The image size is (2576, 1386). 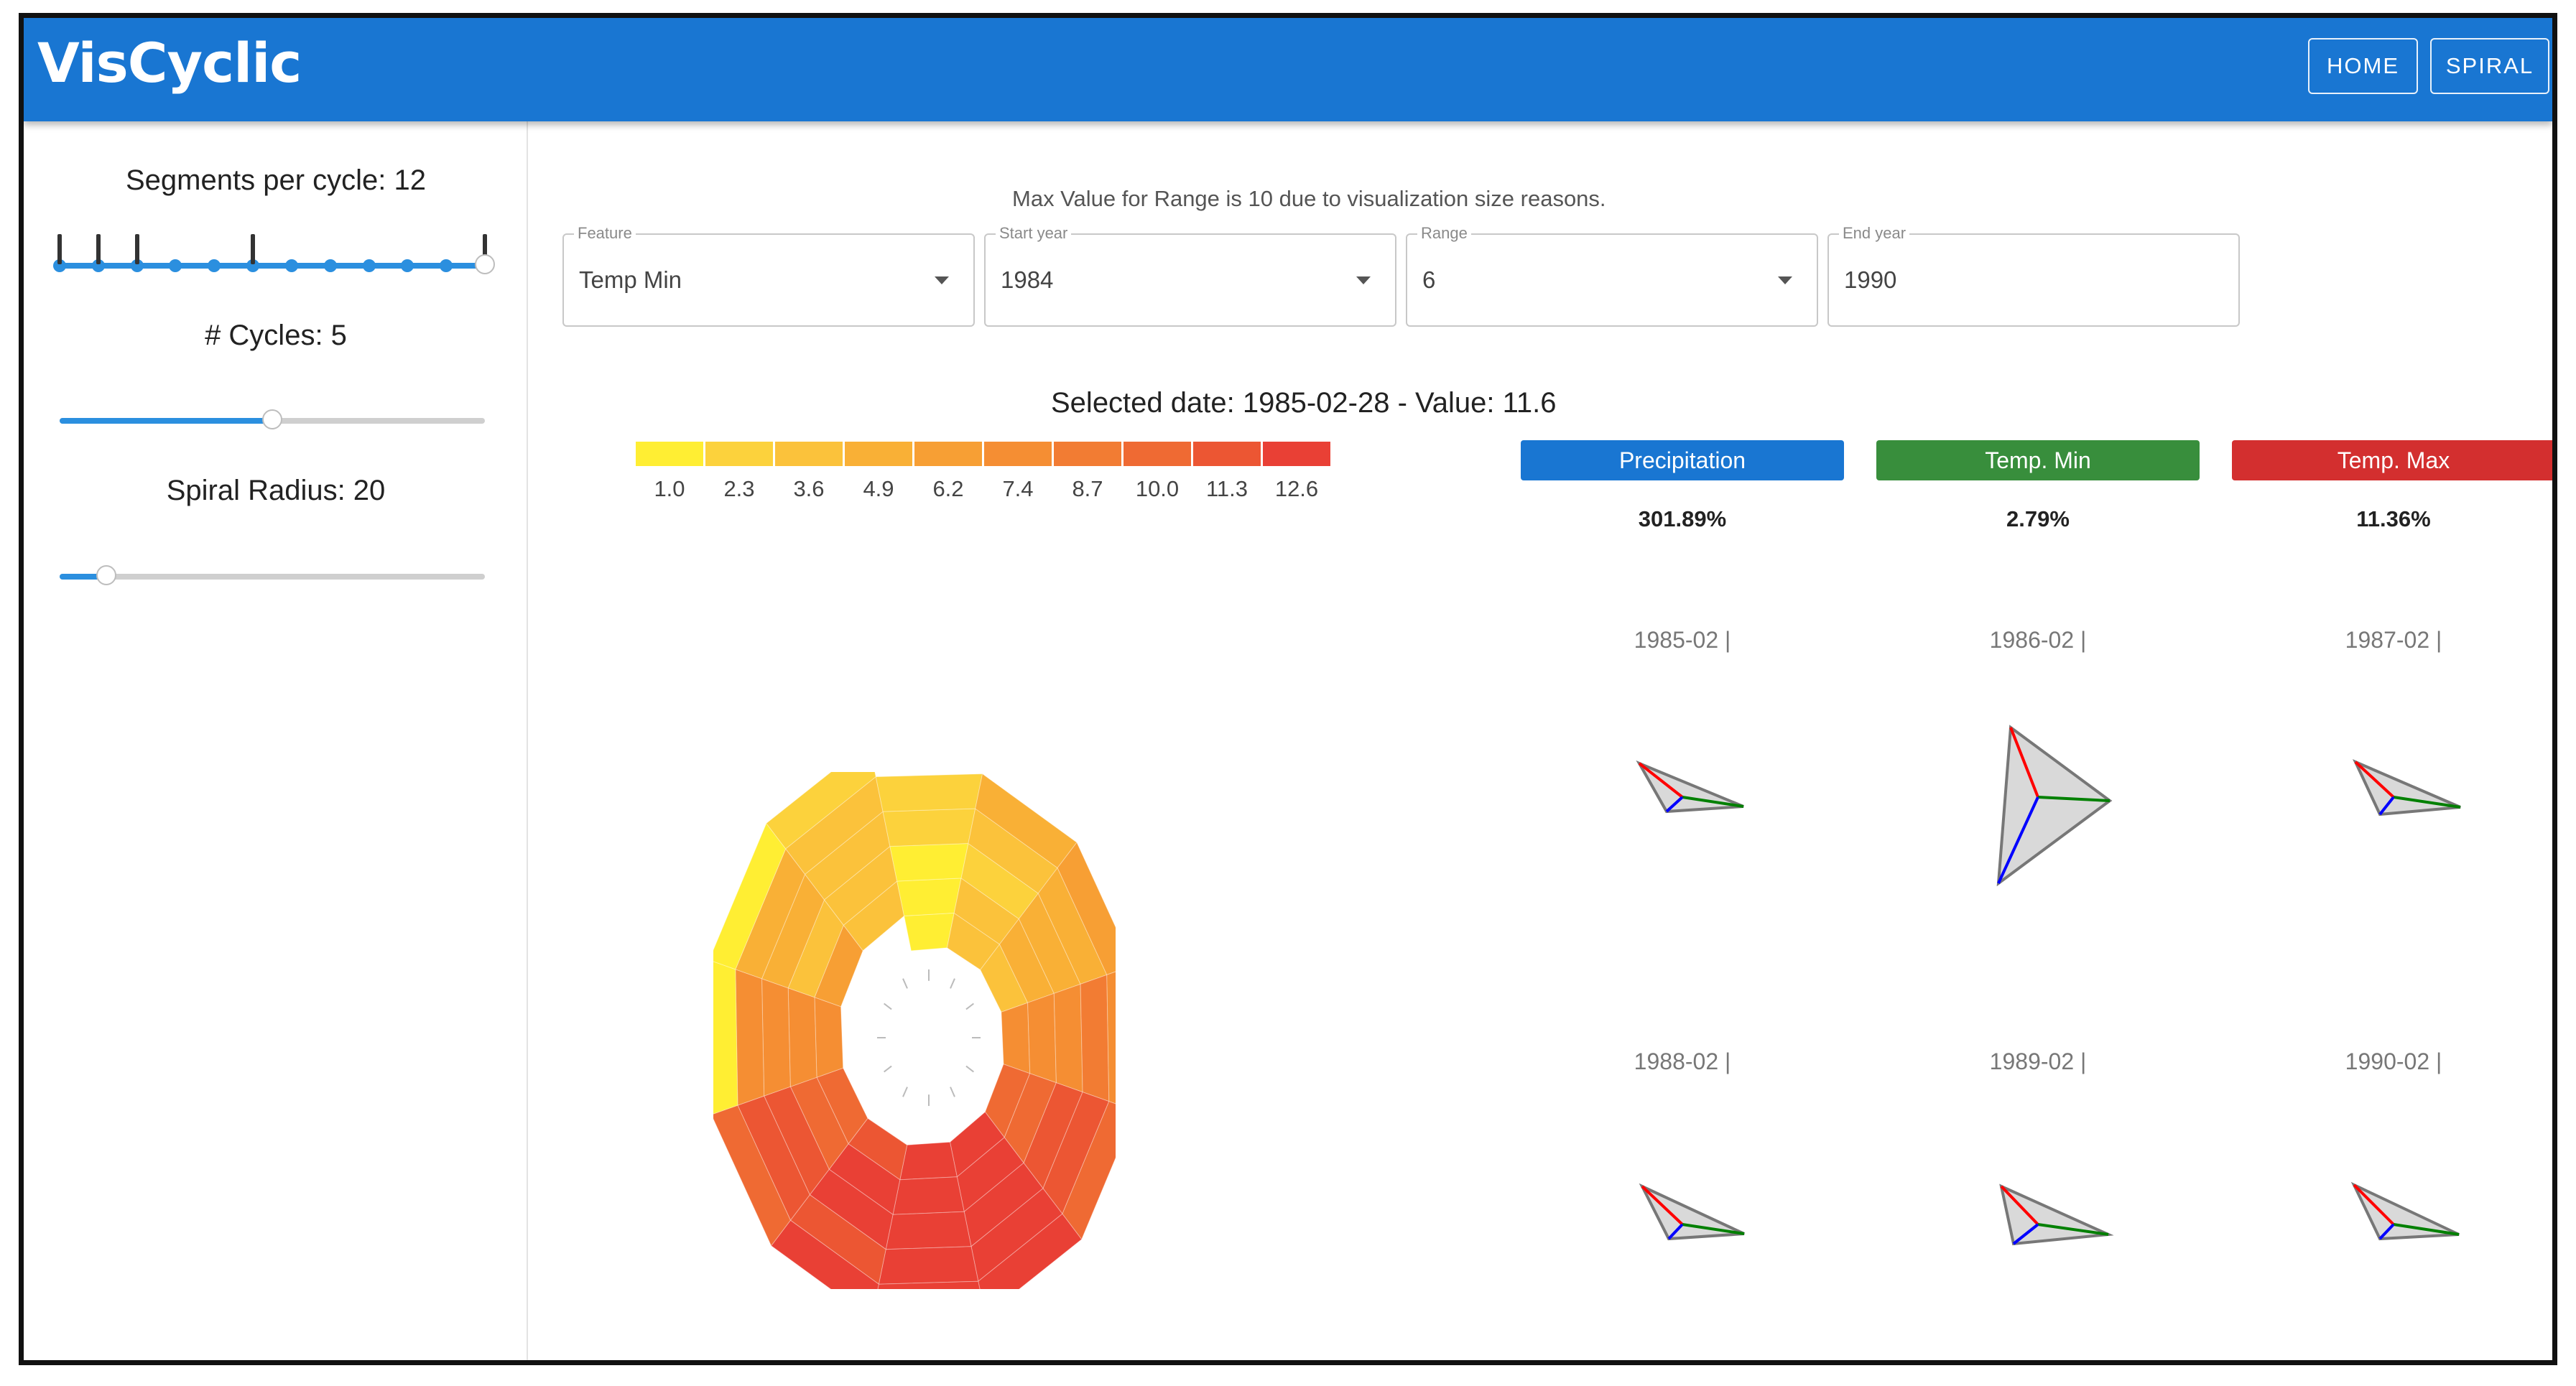 I want to click on feature-value: Temp Min, so click(x=630, y=279).